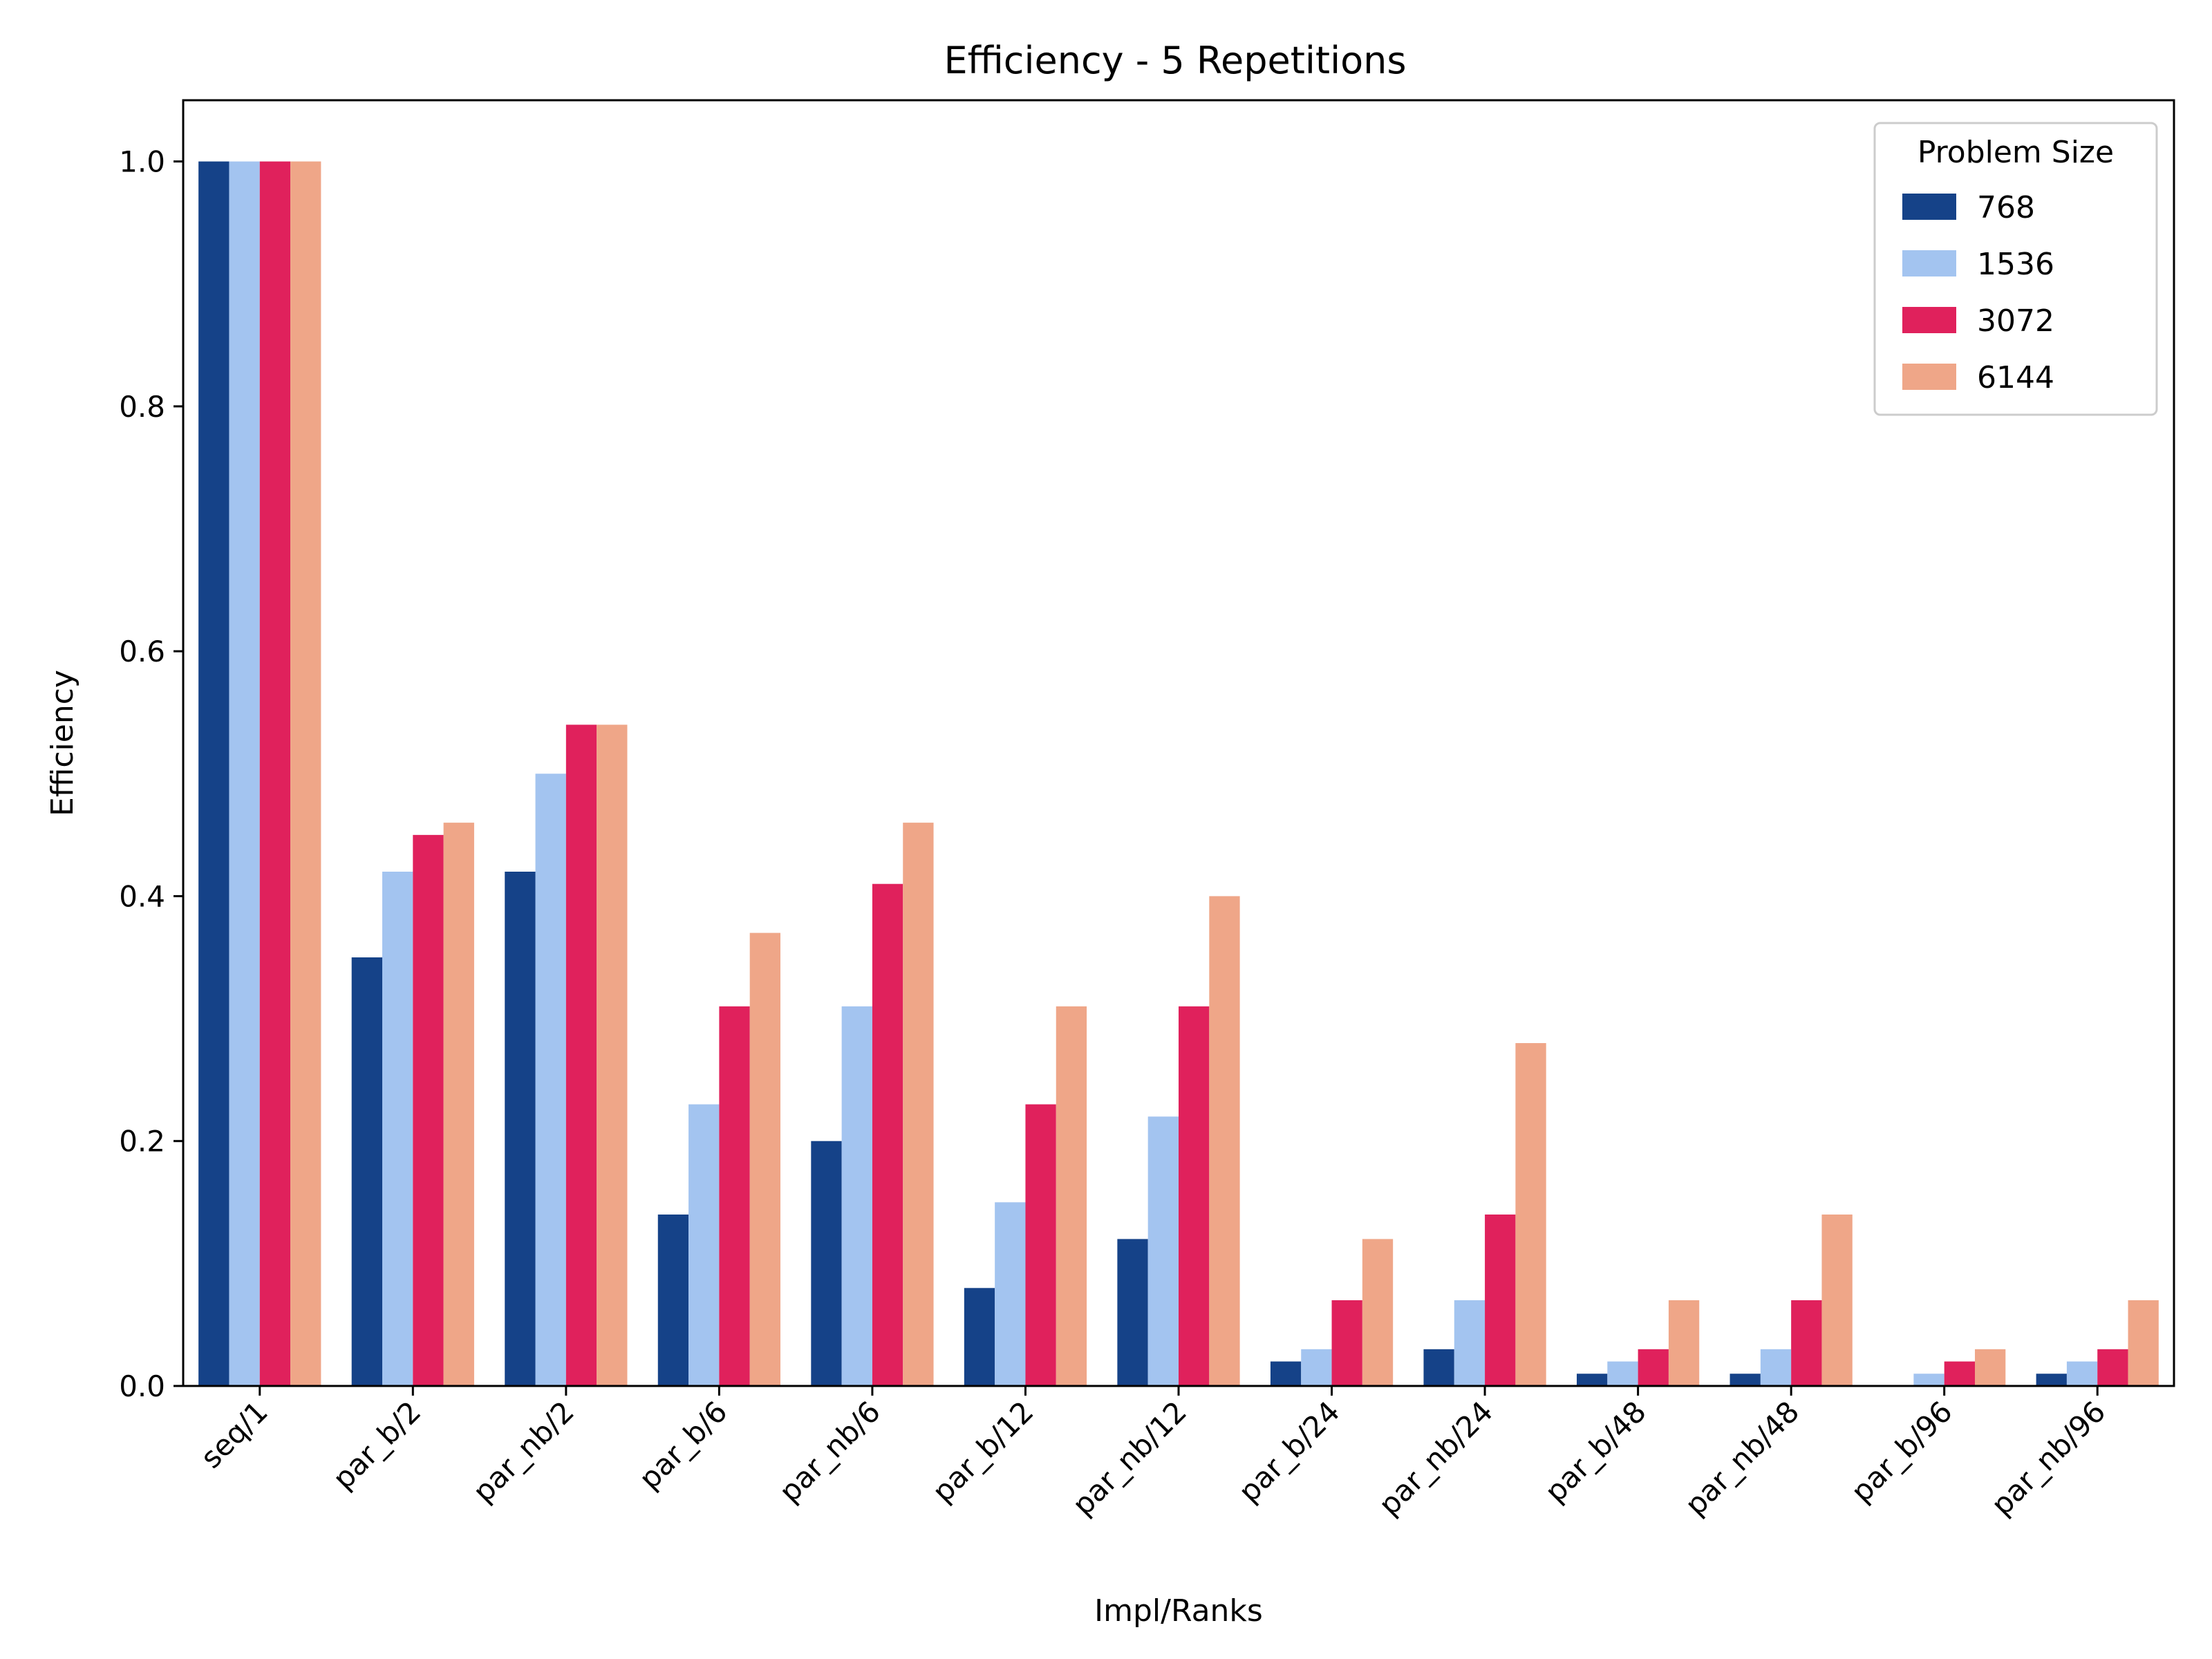  Describe the element at coordinates (366, 1171) in the screenshot. I see `bar-par_b/2-768` at that location.